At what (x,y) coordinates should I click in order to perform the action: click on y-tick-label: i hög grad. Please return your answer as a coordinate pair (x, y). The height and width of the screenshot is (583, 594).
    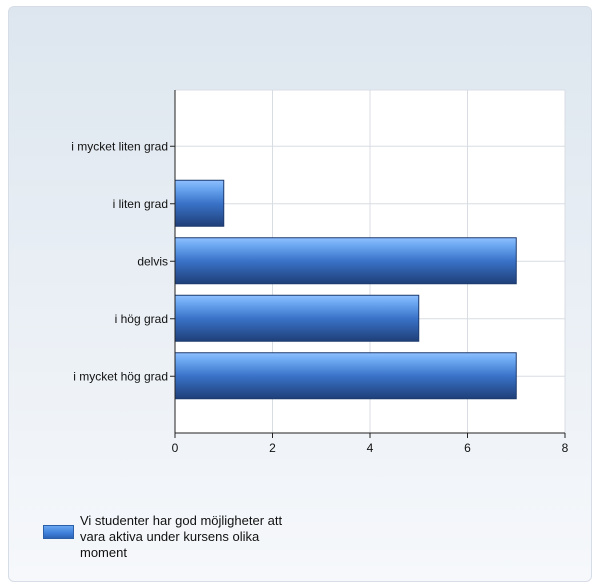
    Looking at the image, I should click on (141, 319).